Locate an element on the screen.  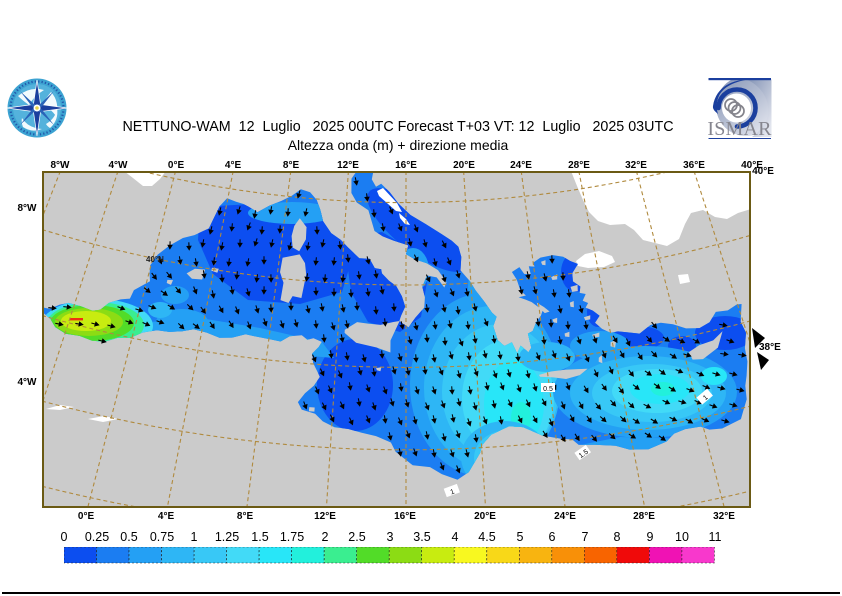
svg-text: 0.5 is located at coordinates (548, 389).